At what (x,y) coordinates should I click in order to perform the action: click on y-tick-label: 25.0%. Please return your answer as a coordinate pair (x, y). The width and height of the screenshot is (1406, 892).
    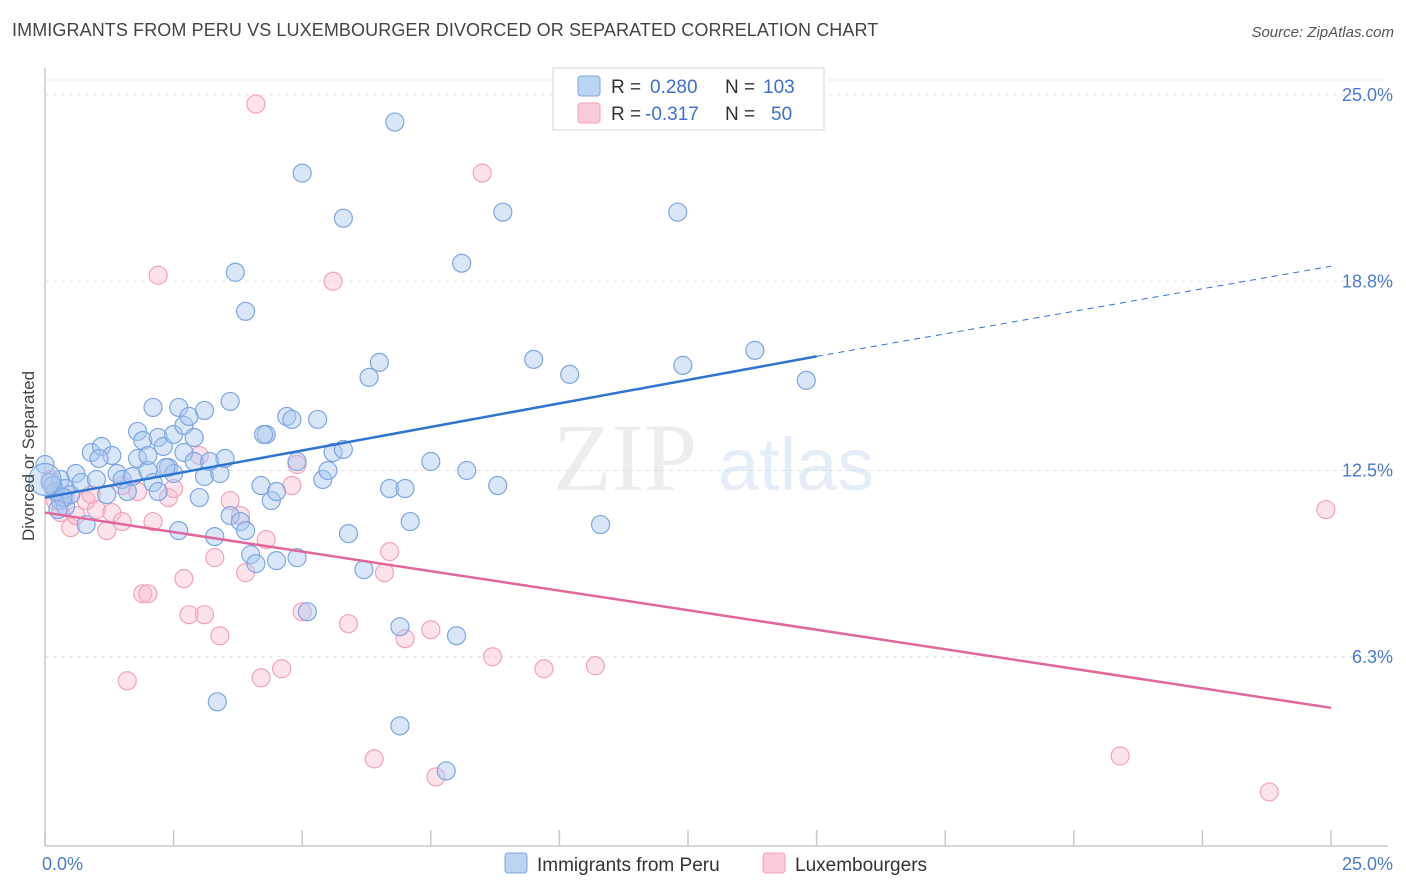
    Looking at the image, I should click on (1367, 95).